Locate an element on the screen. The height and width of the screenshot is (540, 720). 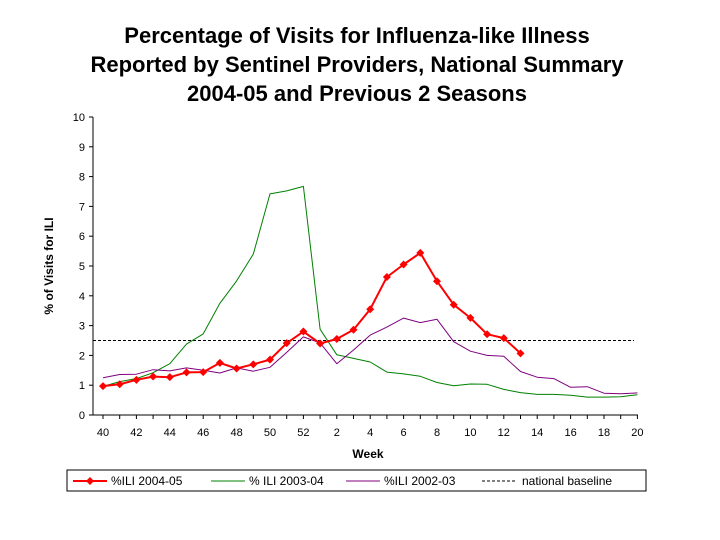
x-tick-label: 46 is located at coordinates (203, 433).